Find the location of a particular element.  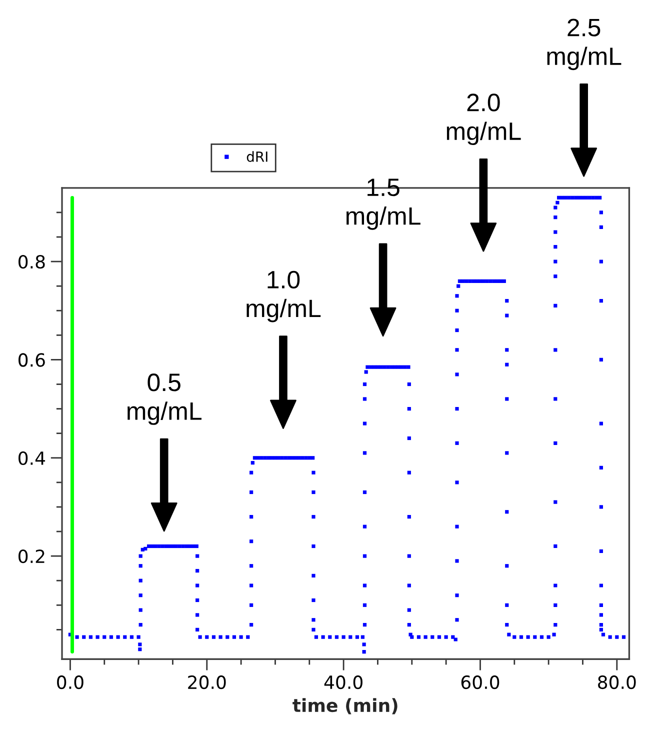

x-tick-label: 0.0 is located at coordinates (70, 682).